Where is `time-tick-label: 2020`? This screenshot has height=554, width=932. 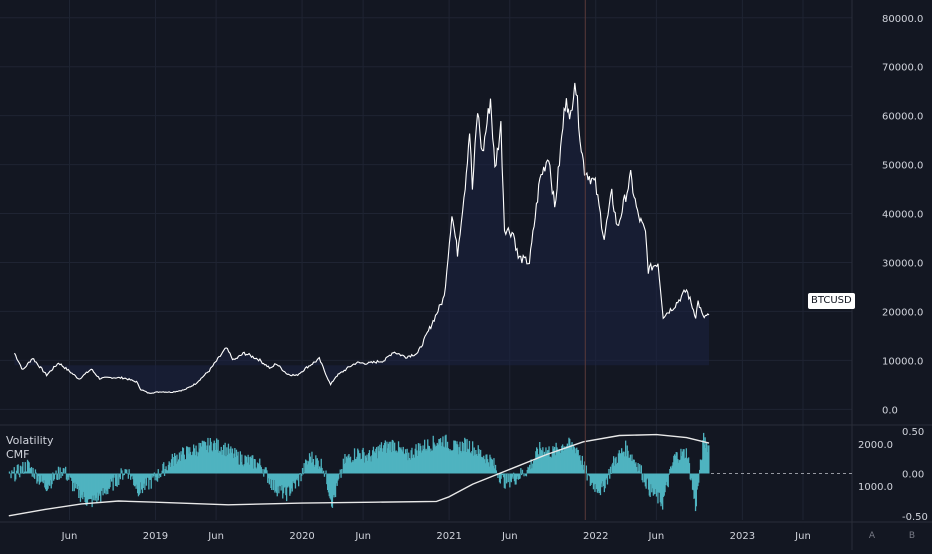
time-tick-label: 2020 is located at coordinates (301, 536).